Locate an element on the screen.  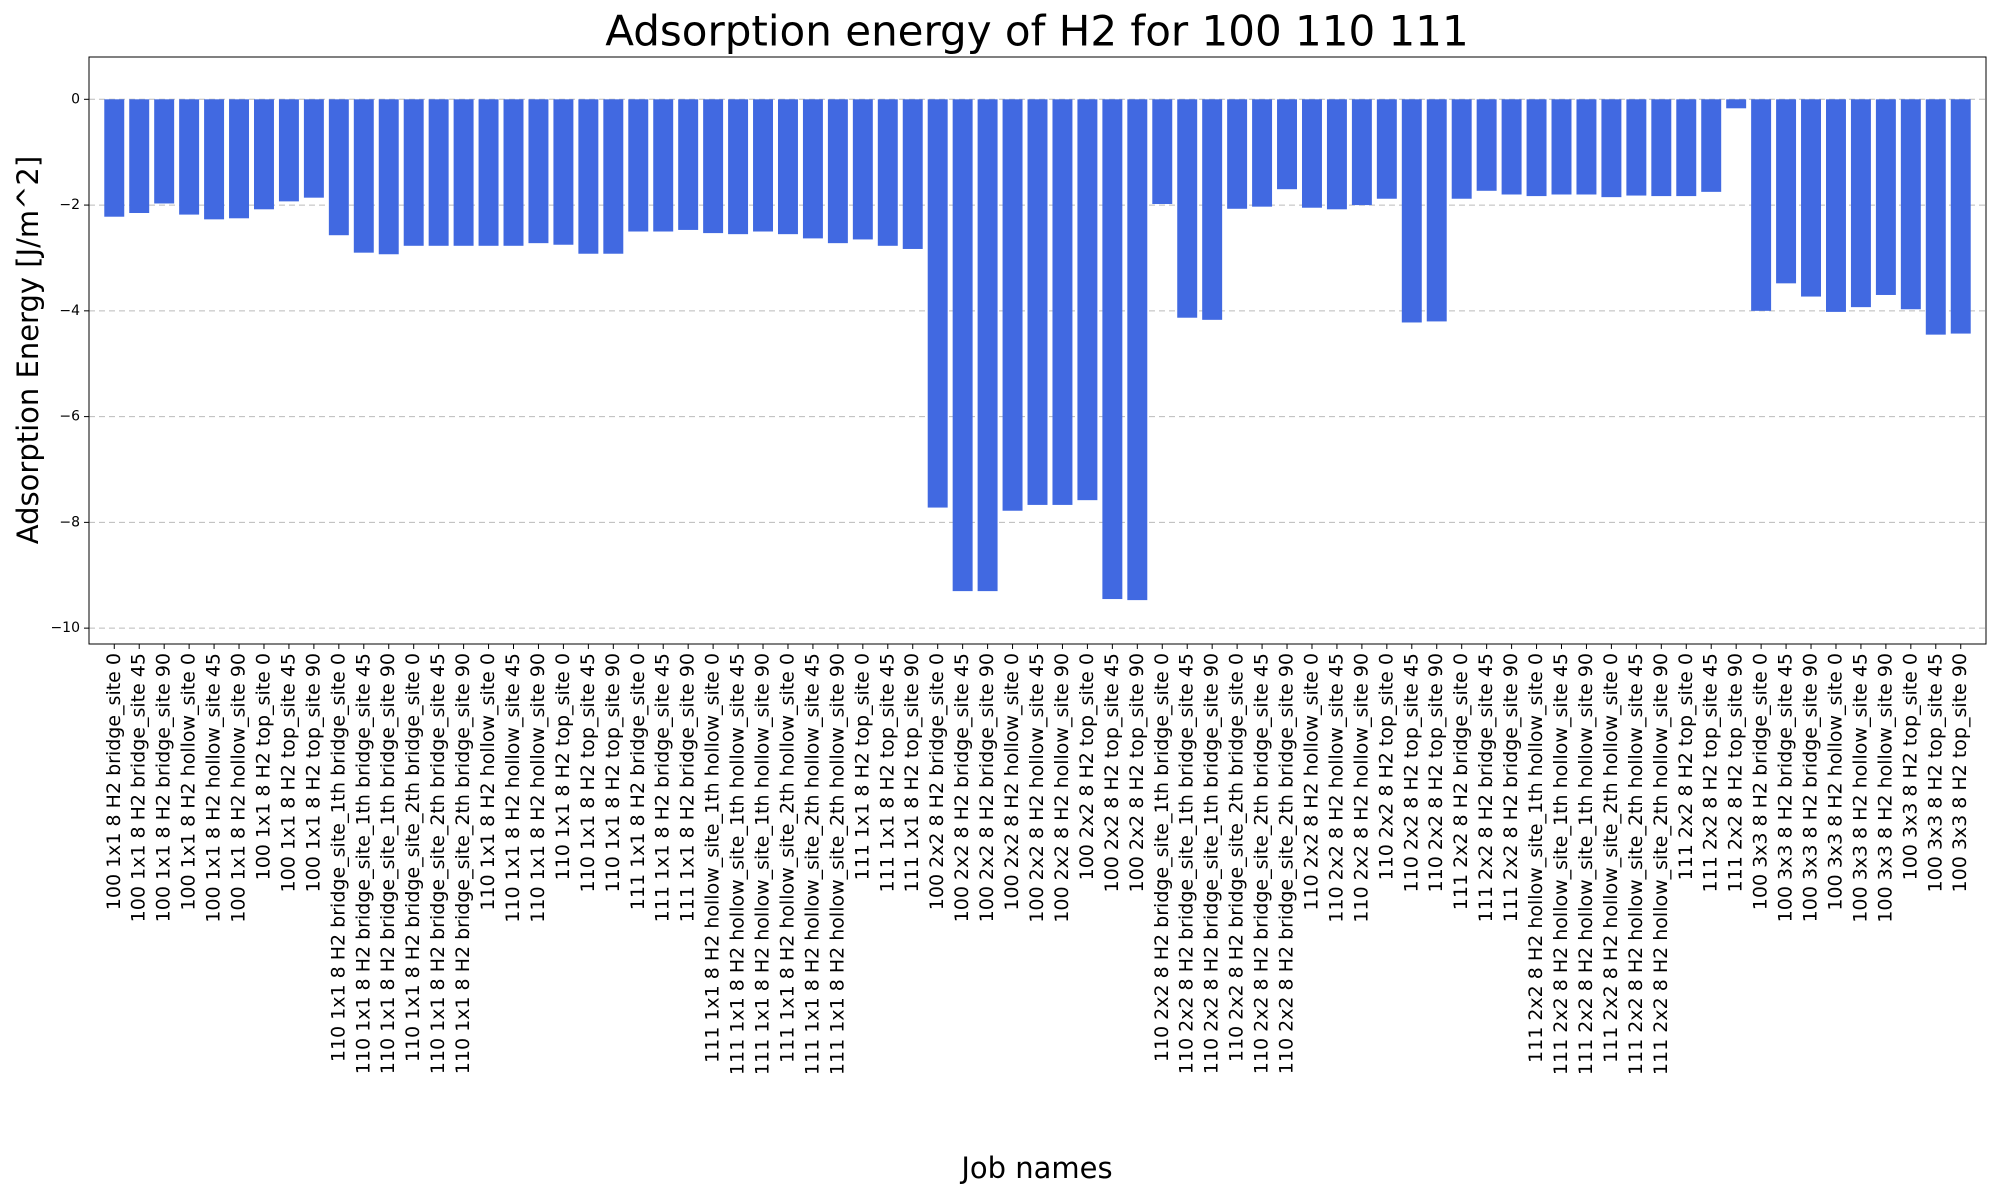
x-tick-label: 111 1x1 8 H2 top_site 90 is located at coordinates (912, 772).